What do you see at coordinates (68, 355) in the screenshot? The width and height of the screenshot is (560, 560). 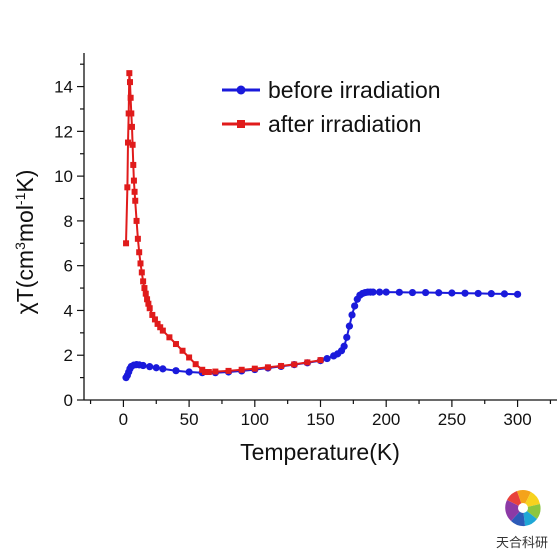 I see `y-tick-label: 2` at bounding box center [68, 355].